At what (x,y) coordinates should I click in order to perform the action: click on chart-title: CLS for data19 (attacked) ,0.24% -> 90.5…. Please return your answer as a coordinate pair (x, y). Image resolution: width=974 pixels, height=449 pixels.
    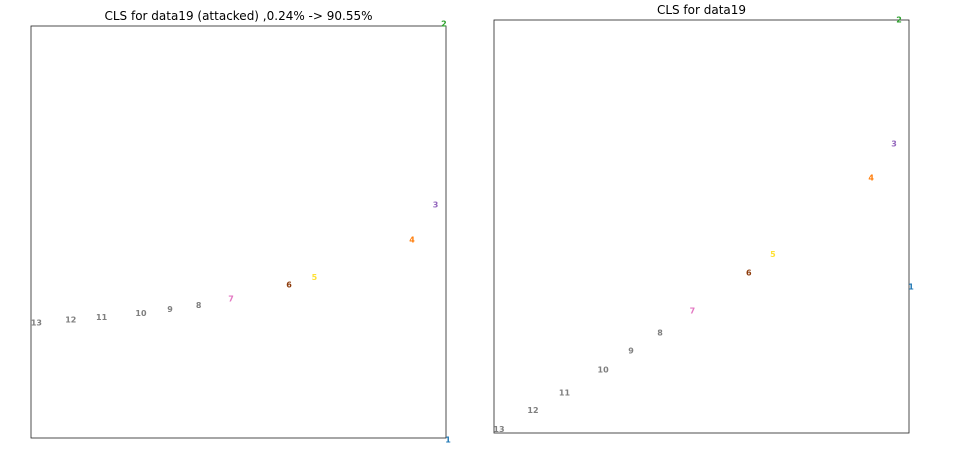
    Looking at the image, I should click on (238, 16).